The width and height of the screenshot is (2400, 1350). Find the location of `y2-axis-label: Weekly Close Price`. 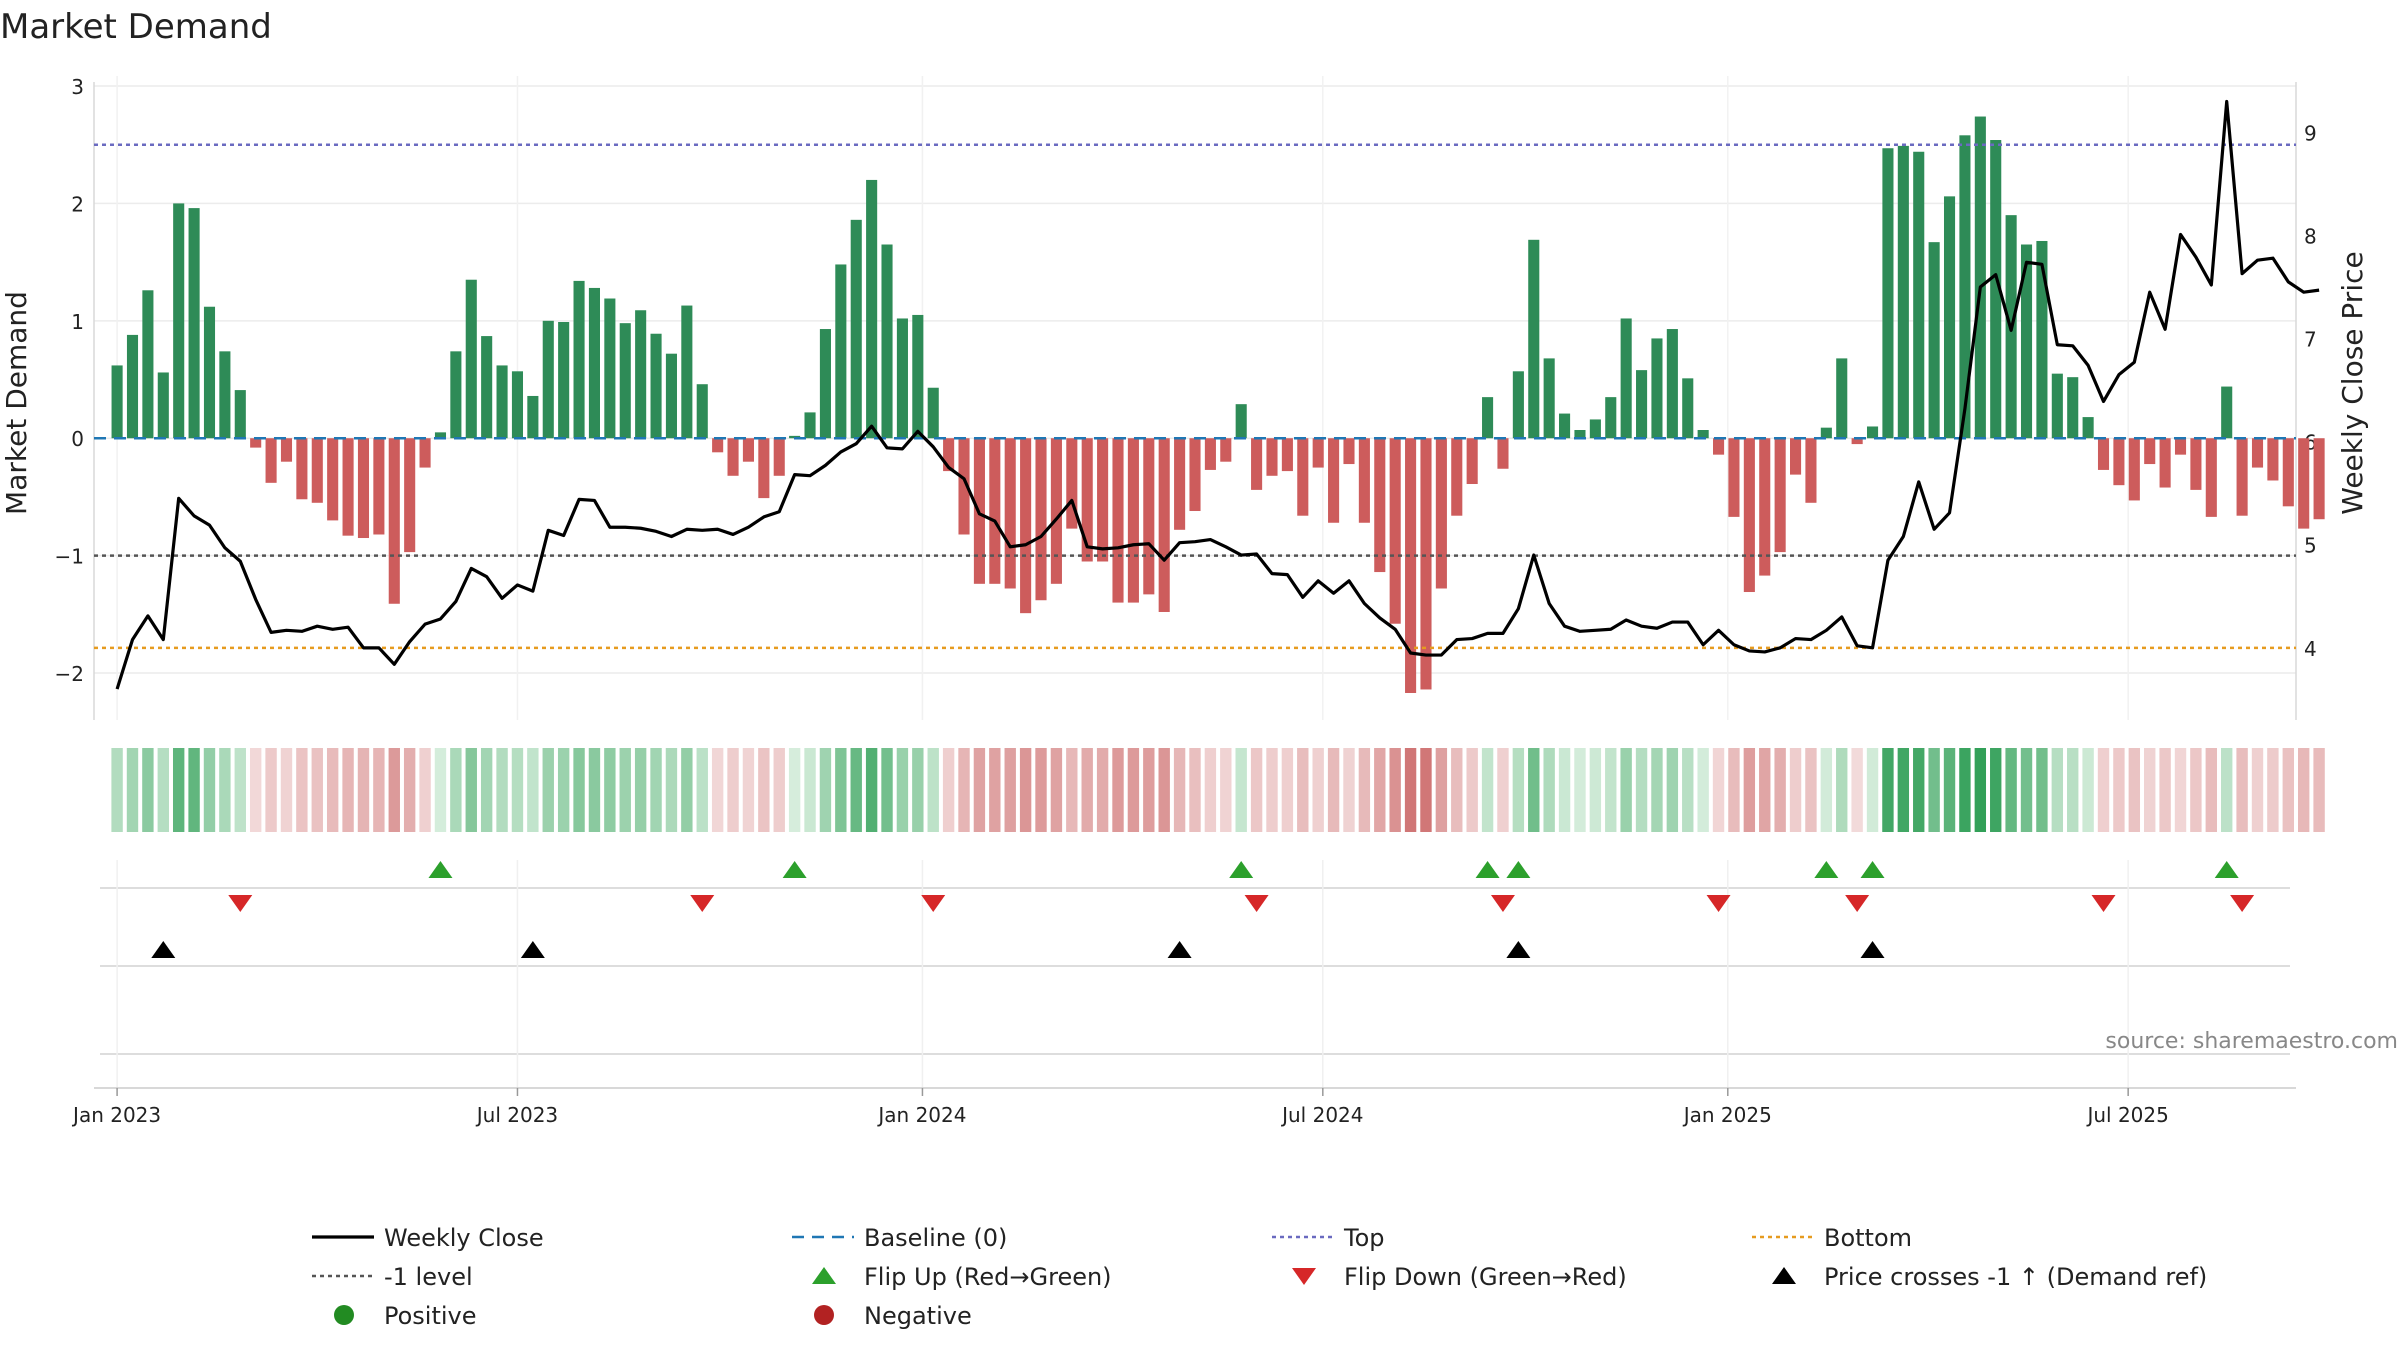

y2-axis-label: Weekly Close Price is located at coordinates (2352, 382).